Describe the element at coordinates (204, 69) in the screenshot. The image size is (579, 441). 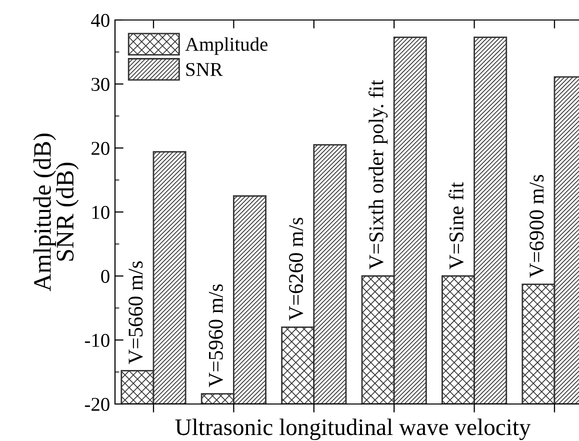
I see `legend-label: SNR` at that location.